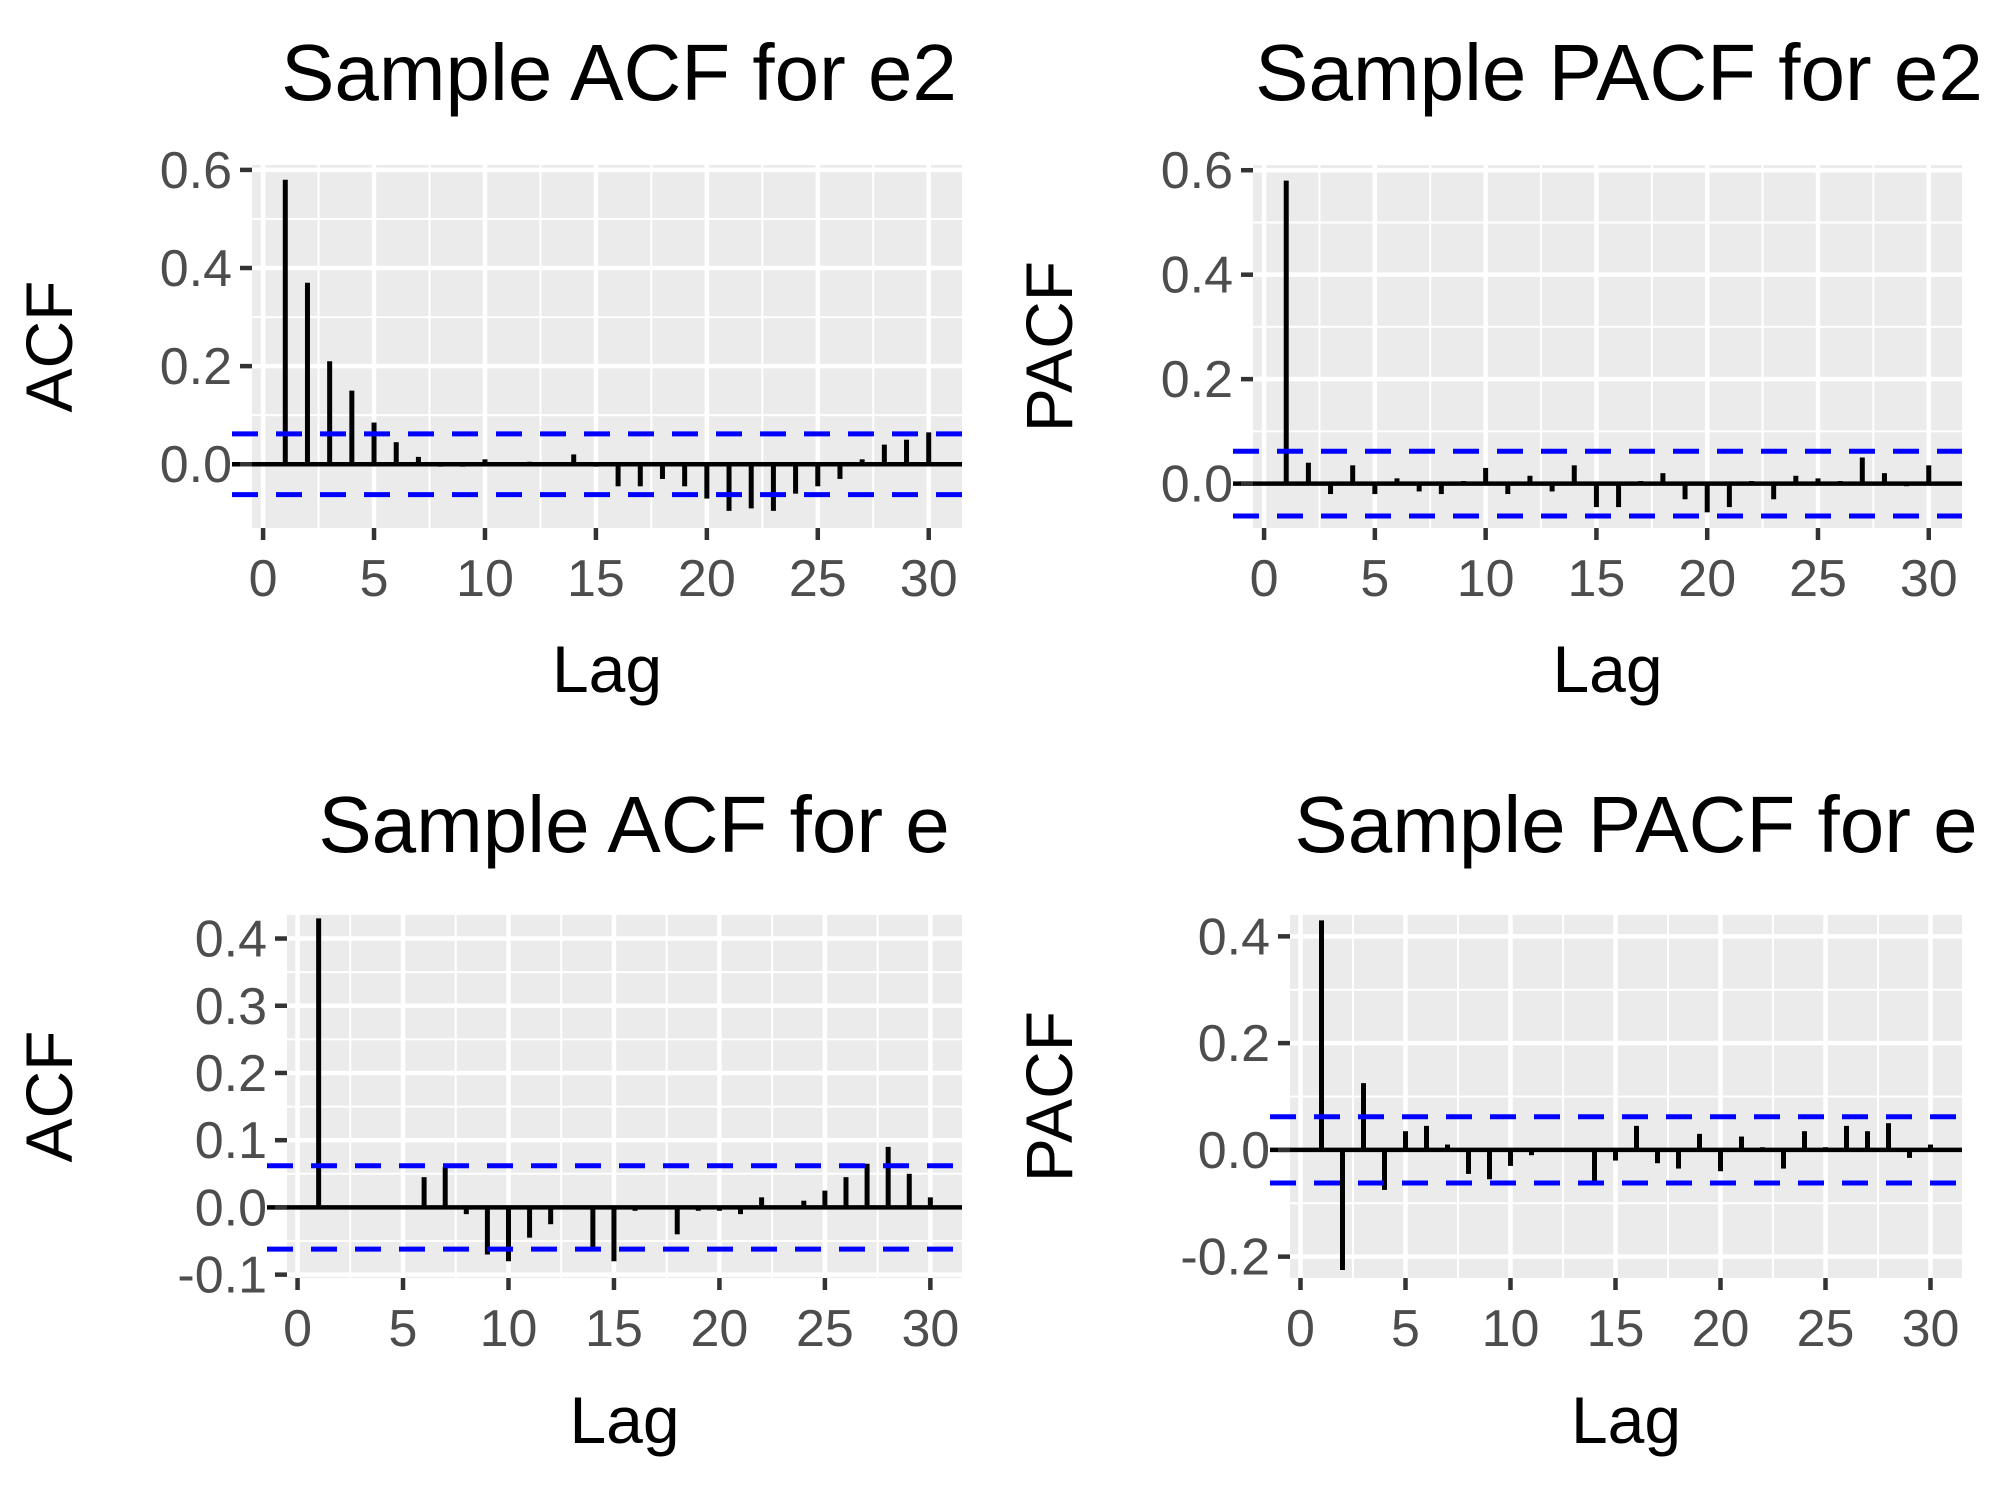  I want to click on y-tick-label: 0.3, so click(231, 1007).